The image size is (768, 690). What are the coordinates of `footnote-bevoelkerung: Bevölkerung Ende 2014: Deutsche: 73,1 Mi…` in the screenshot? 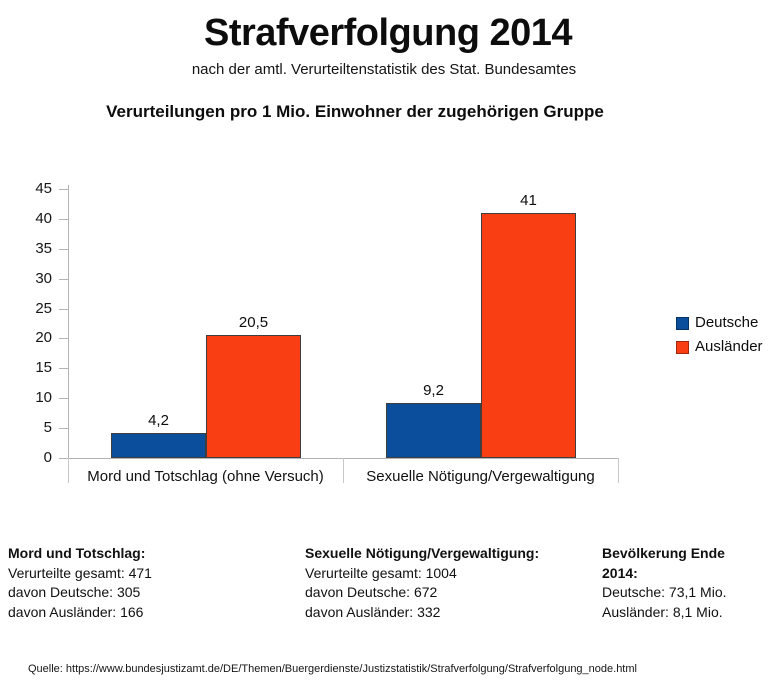 It's located at (683, 583).